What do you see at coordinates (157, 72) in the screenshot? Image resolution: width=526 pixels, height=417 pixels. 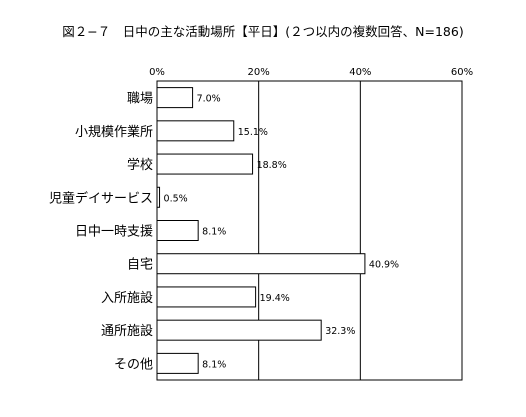 I see `x-tick-label: 0%` at bounding box center [157, 72].